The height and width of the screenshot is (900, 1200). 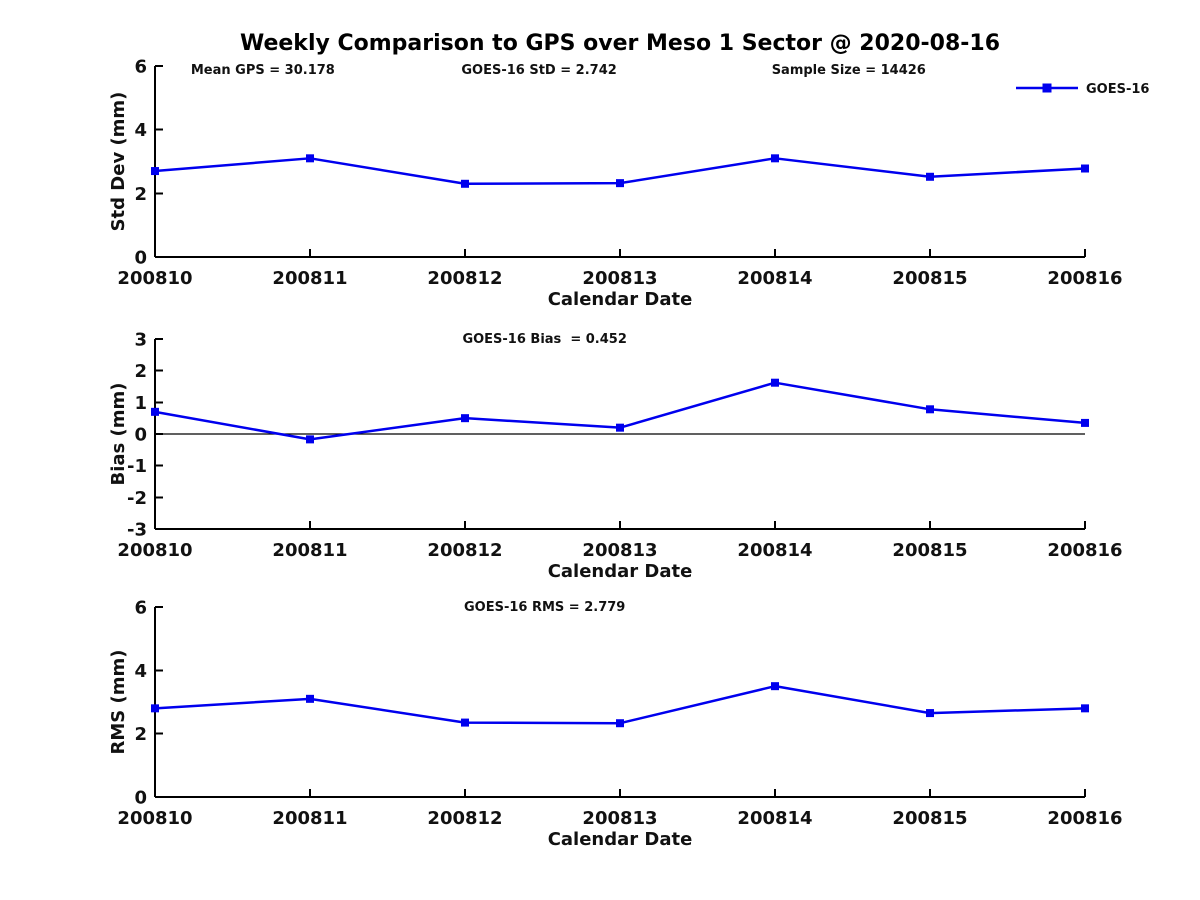 What do you see at coordinates (1117, 89) in the screenshot?
I see `legend-label: GOES-16` at bounding box center [1117, 89].